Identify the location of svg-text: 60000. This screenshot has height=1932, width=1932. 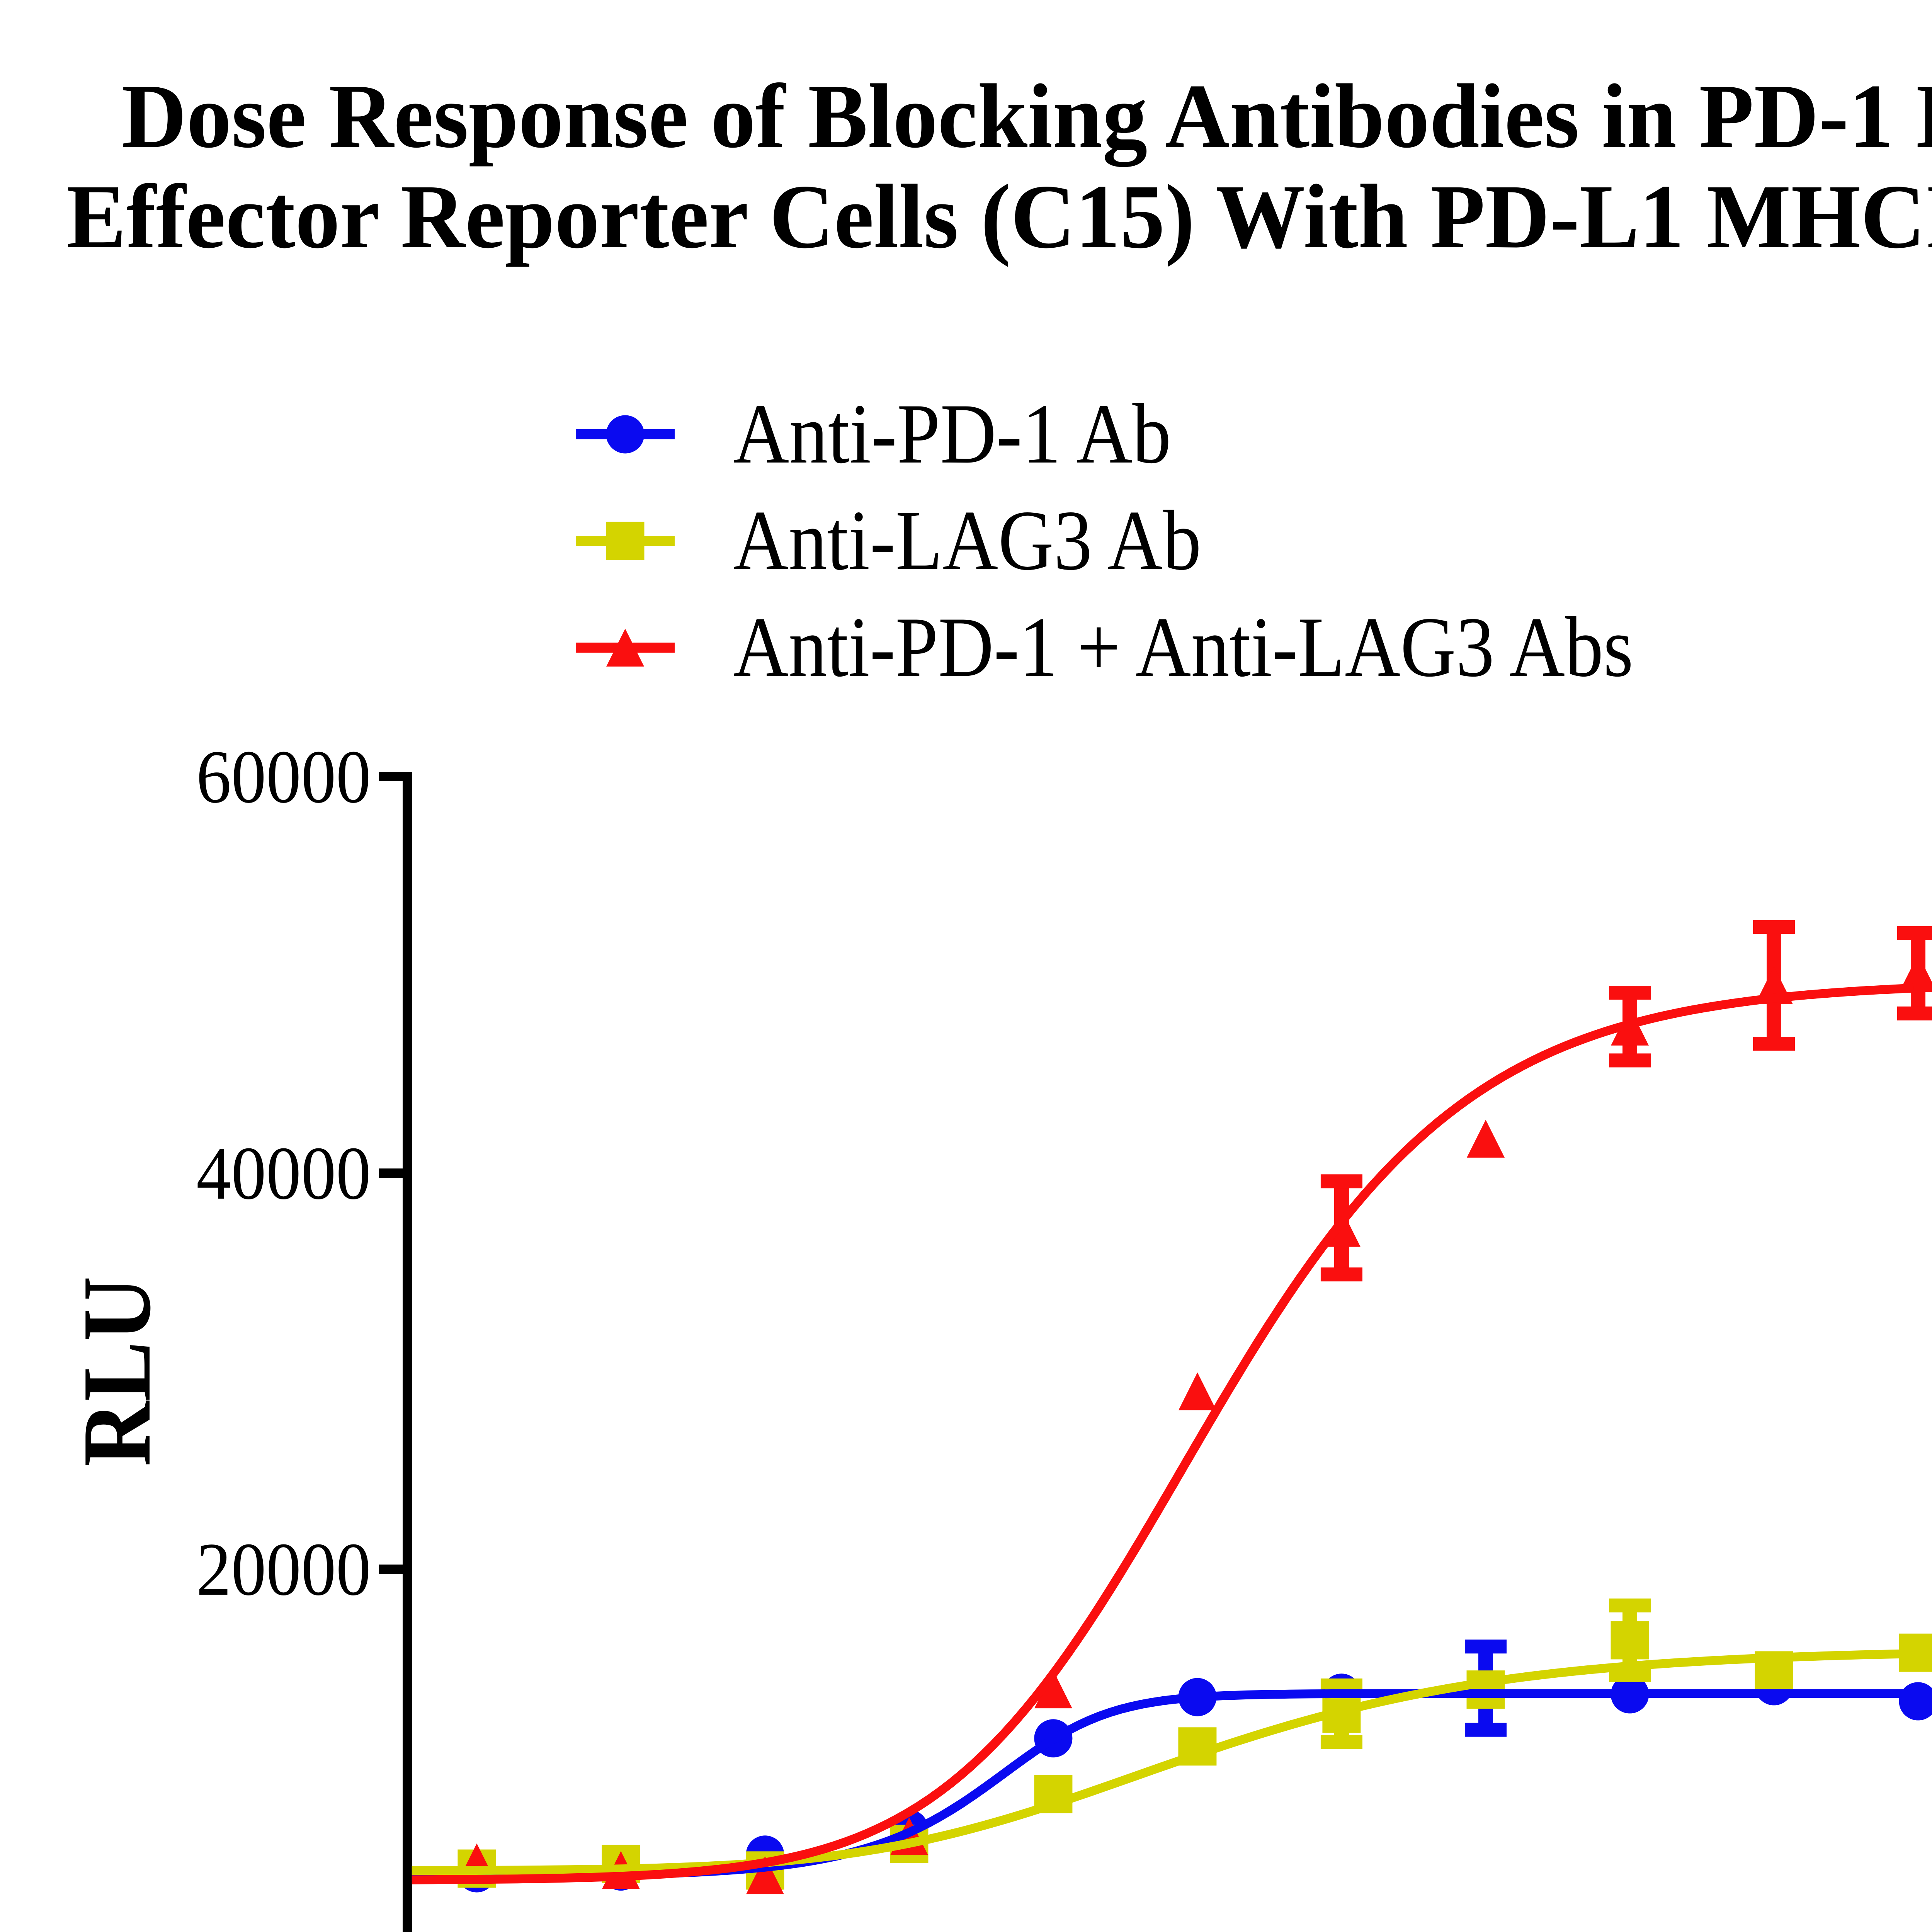
(284, 777).